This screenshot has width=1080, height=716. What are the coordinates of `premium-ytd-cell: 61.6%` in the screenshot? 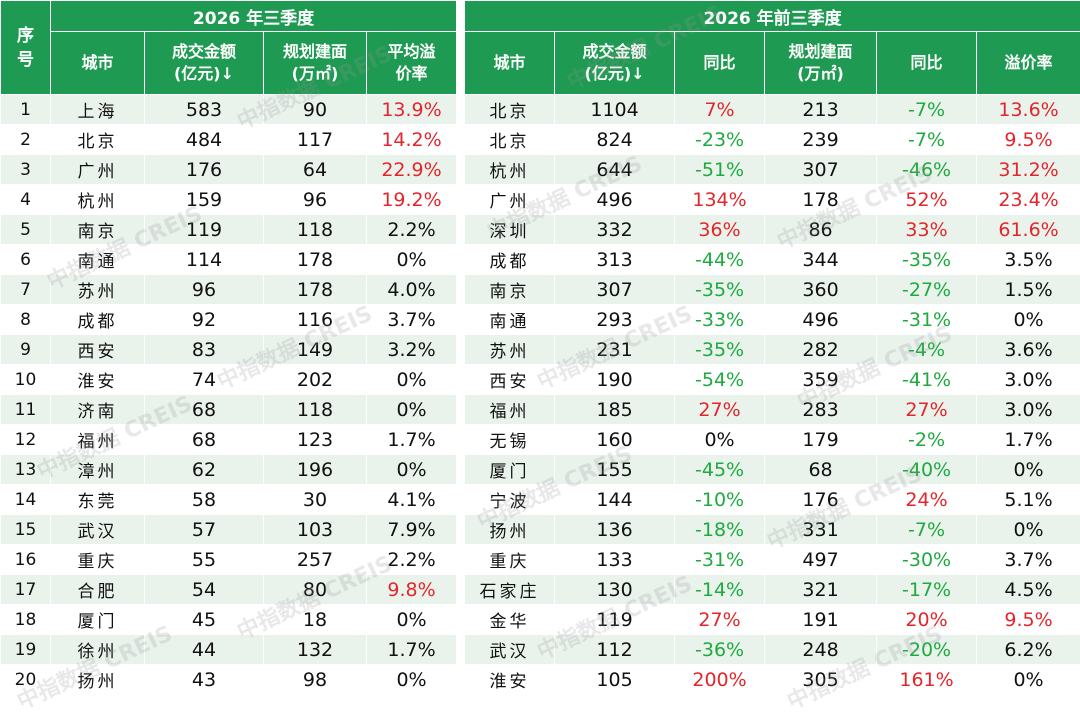 It's located at (1028, 230).